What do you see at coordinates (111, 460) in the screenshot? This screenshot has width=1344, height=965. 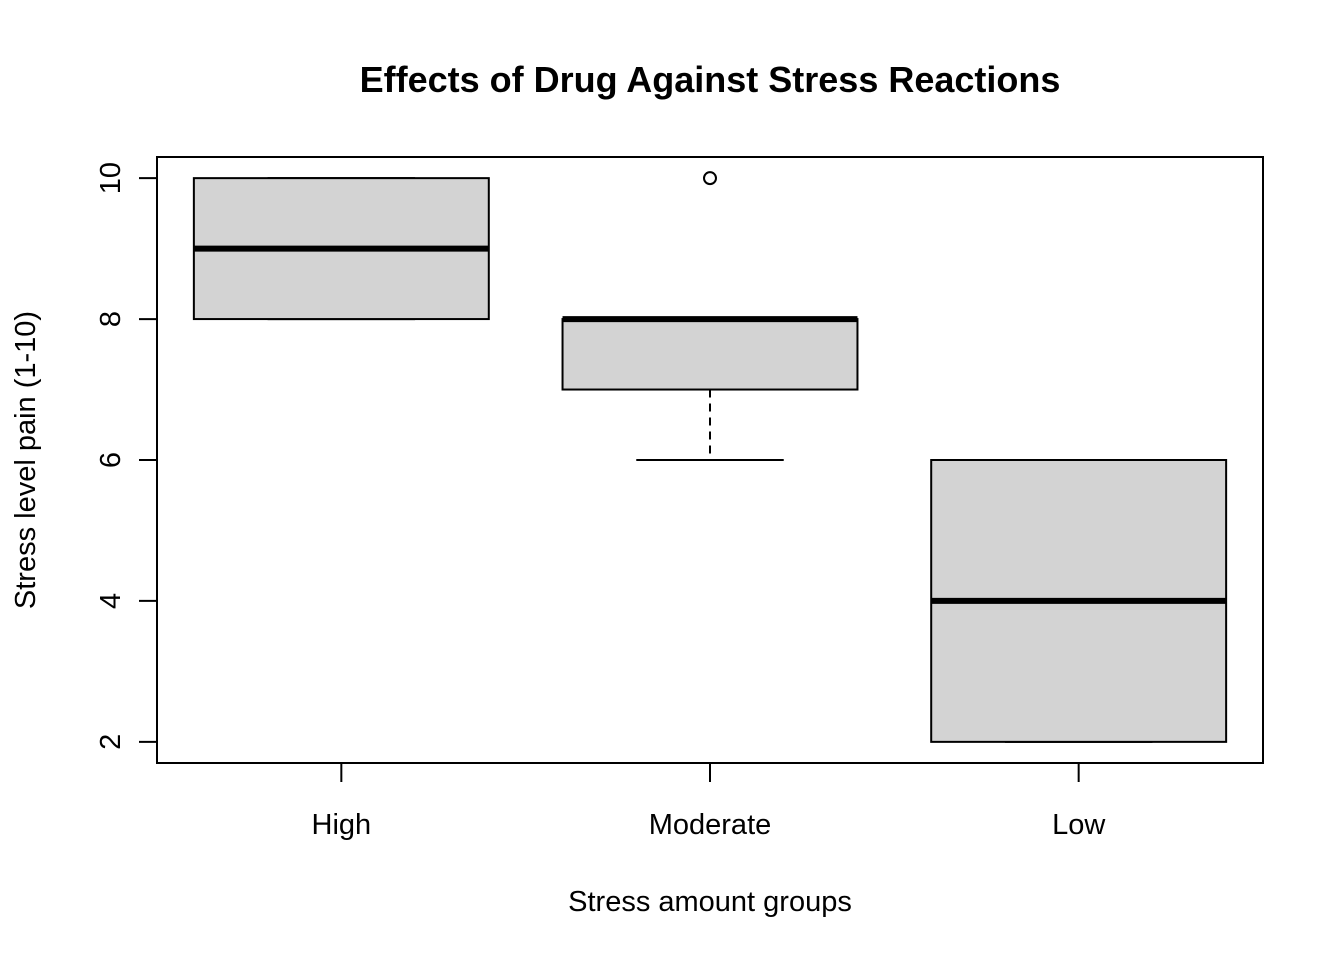 I see `y-tick-label: 6` at bounding box center [111, 460].